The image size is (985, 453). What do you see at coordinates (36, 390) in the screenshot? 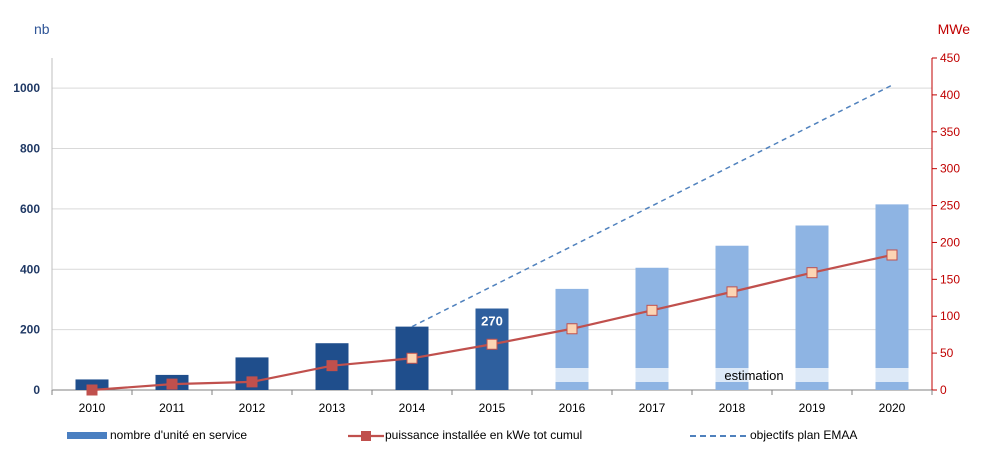
I see `left-tick-label: 0` at bounding box center [36, 390].